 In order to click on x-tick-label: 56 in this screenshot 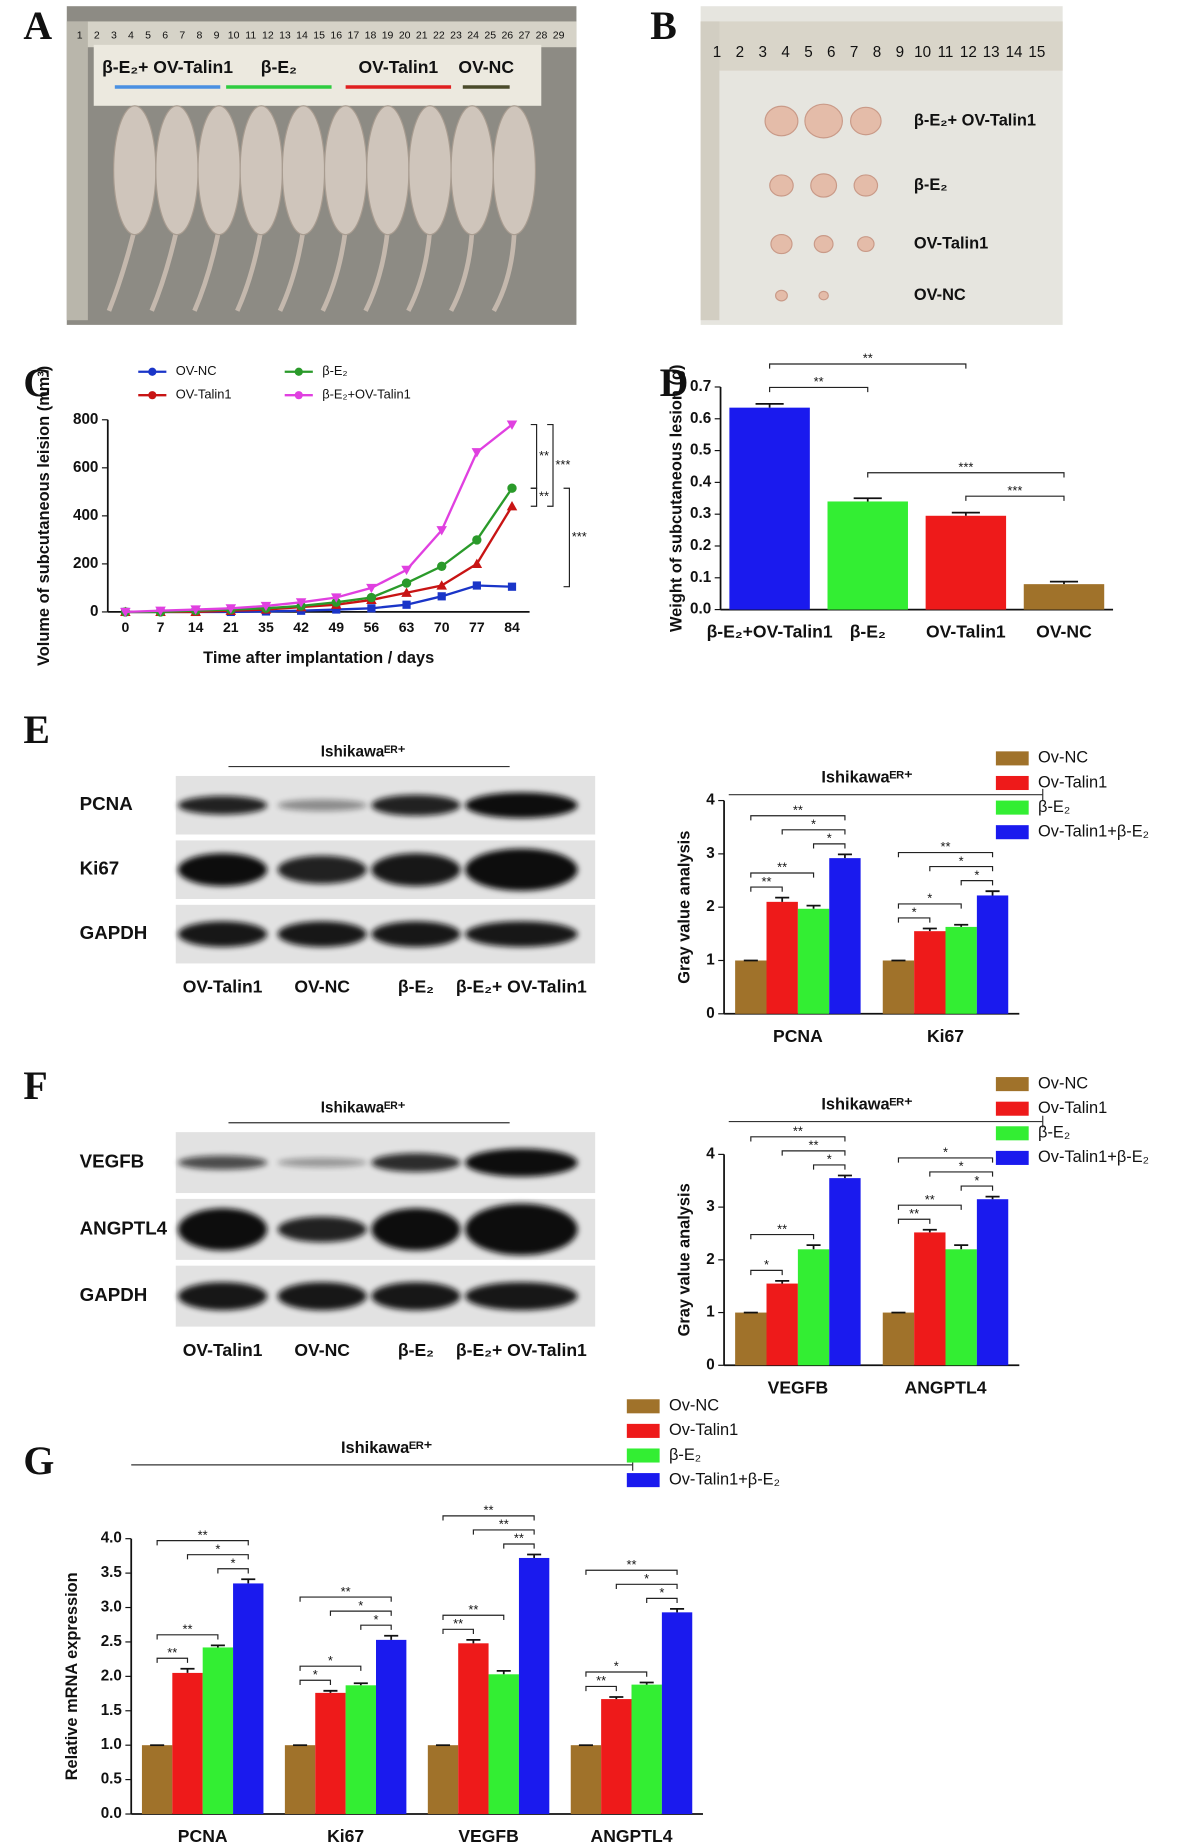, I will do `click(372, 627)`.